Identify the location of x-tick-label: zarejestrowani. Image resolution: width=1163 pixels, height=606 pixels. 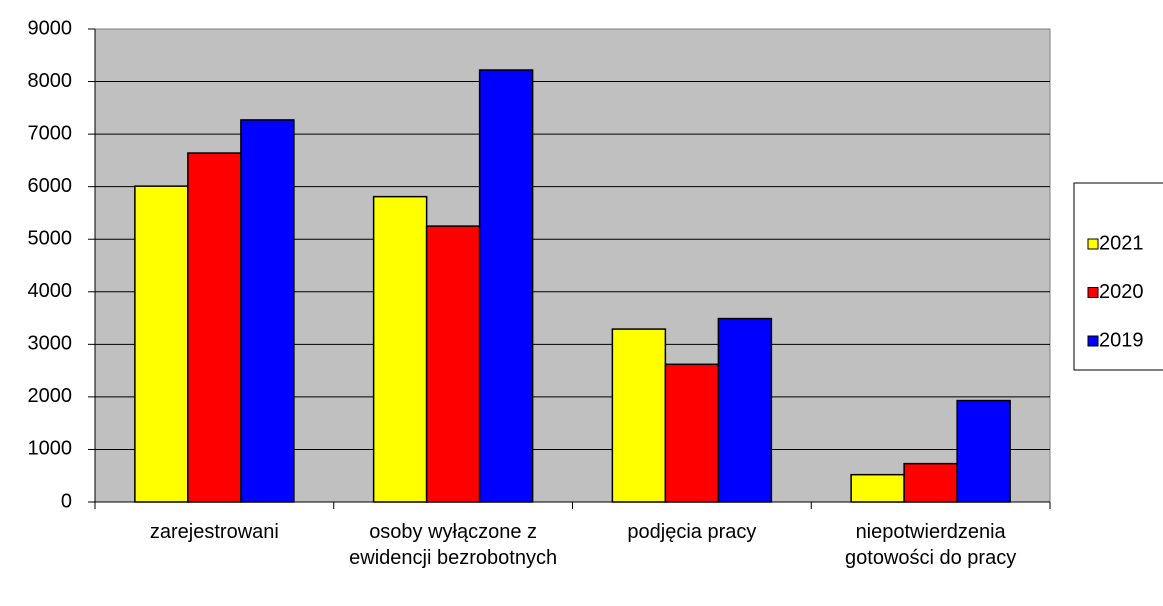
(214, 532).